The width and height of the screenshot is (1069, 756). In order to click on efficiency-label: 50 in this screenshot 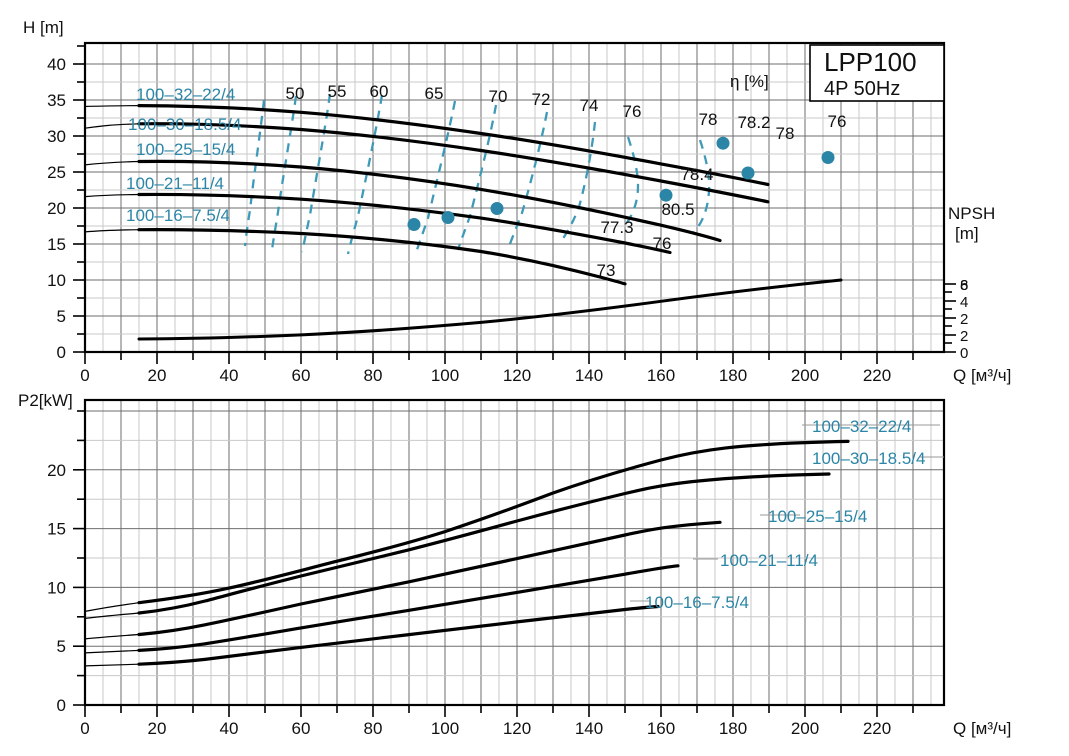, I will do `click(295, 93)`.